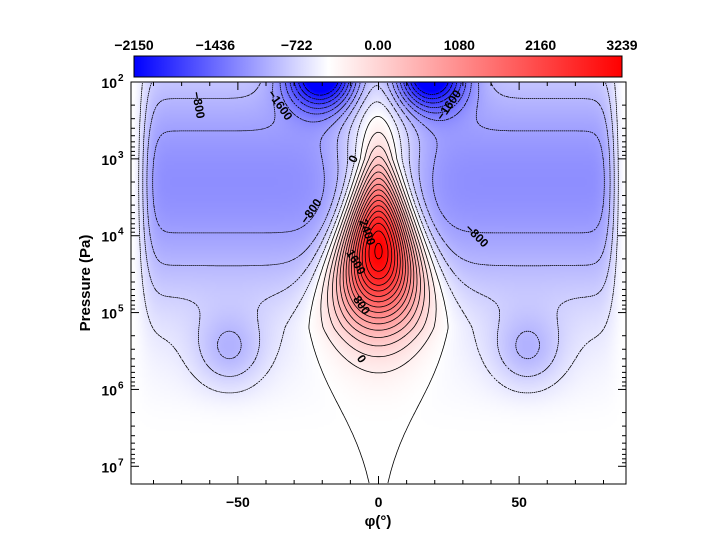 The height and width of the screenshot is (550, 714). What do you see at coordinates (378, 521) in the screenshot?
I see `x-axis-title: φ(°)` at bounding box center [378, 521].